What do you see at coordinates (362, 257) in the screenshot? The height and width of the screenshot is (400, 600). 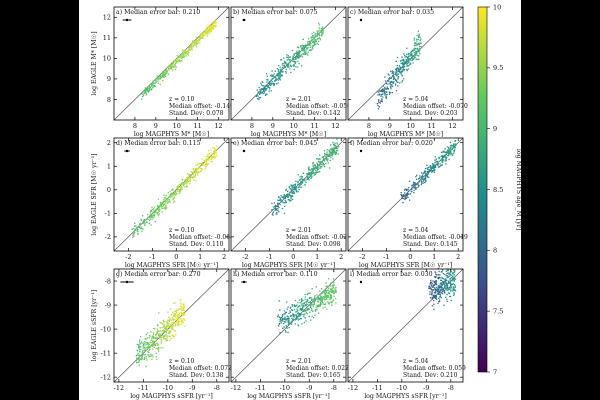 I see `x-tick-label: -2` at bounding box center [362, 257].